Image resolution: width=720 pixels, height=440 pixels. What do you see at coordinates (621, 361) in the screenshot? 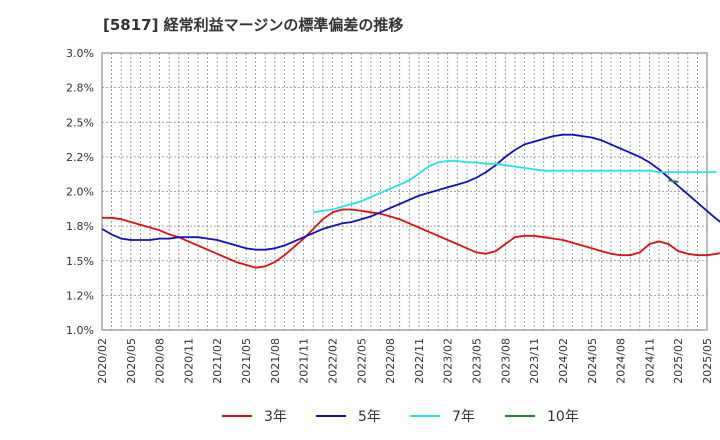
I see `x-tick-label: 2024/08` at bounding box center [621, 361].